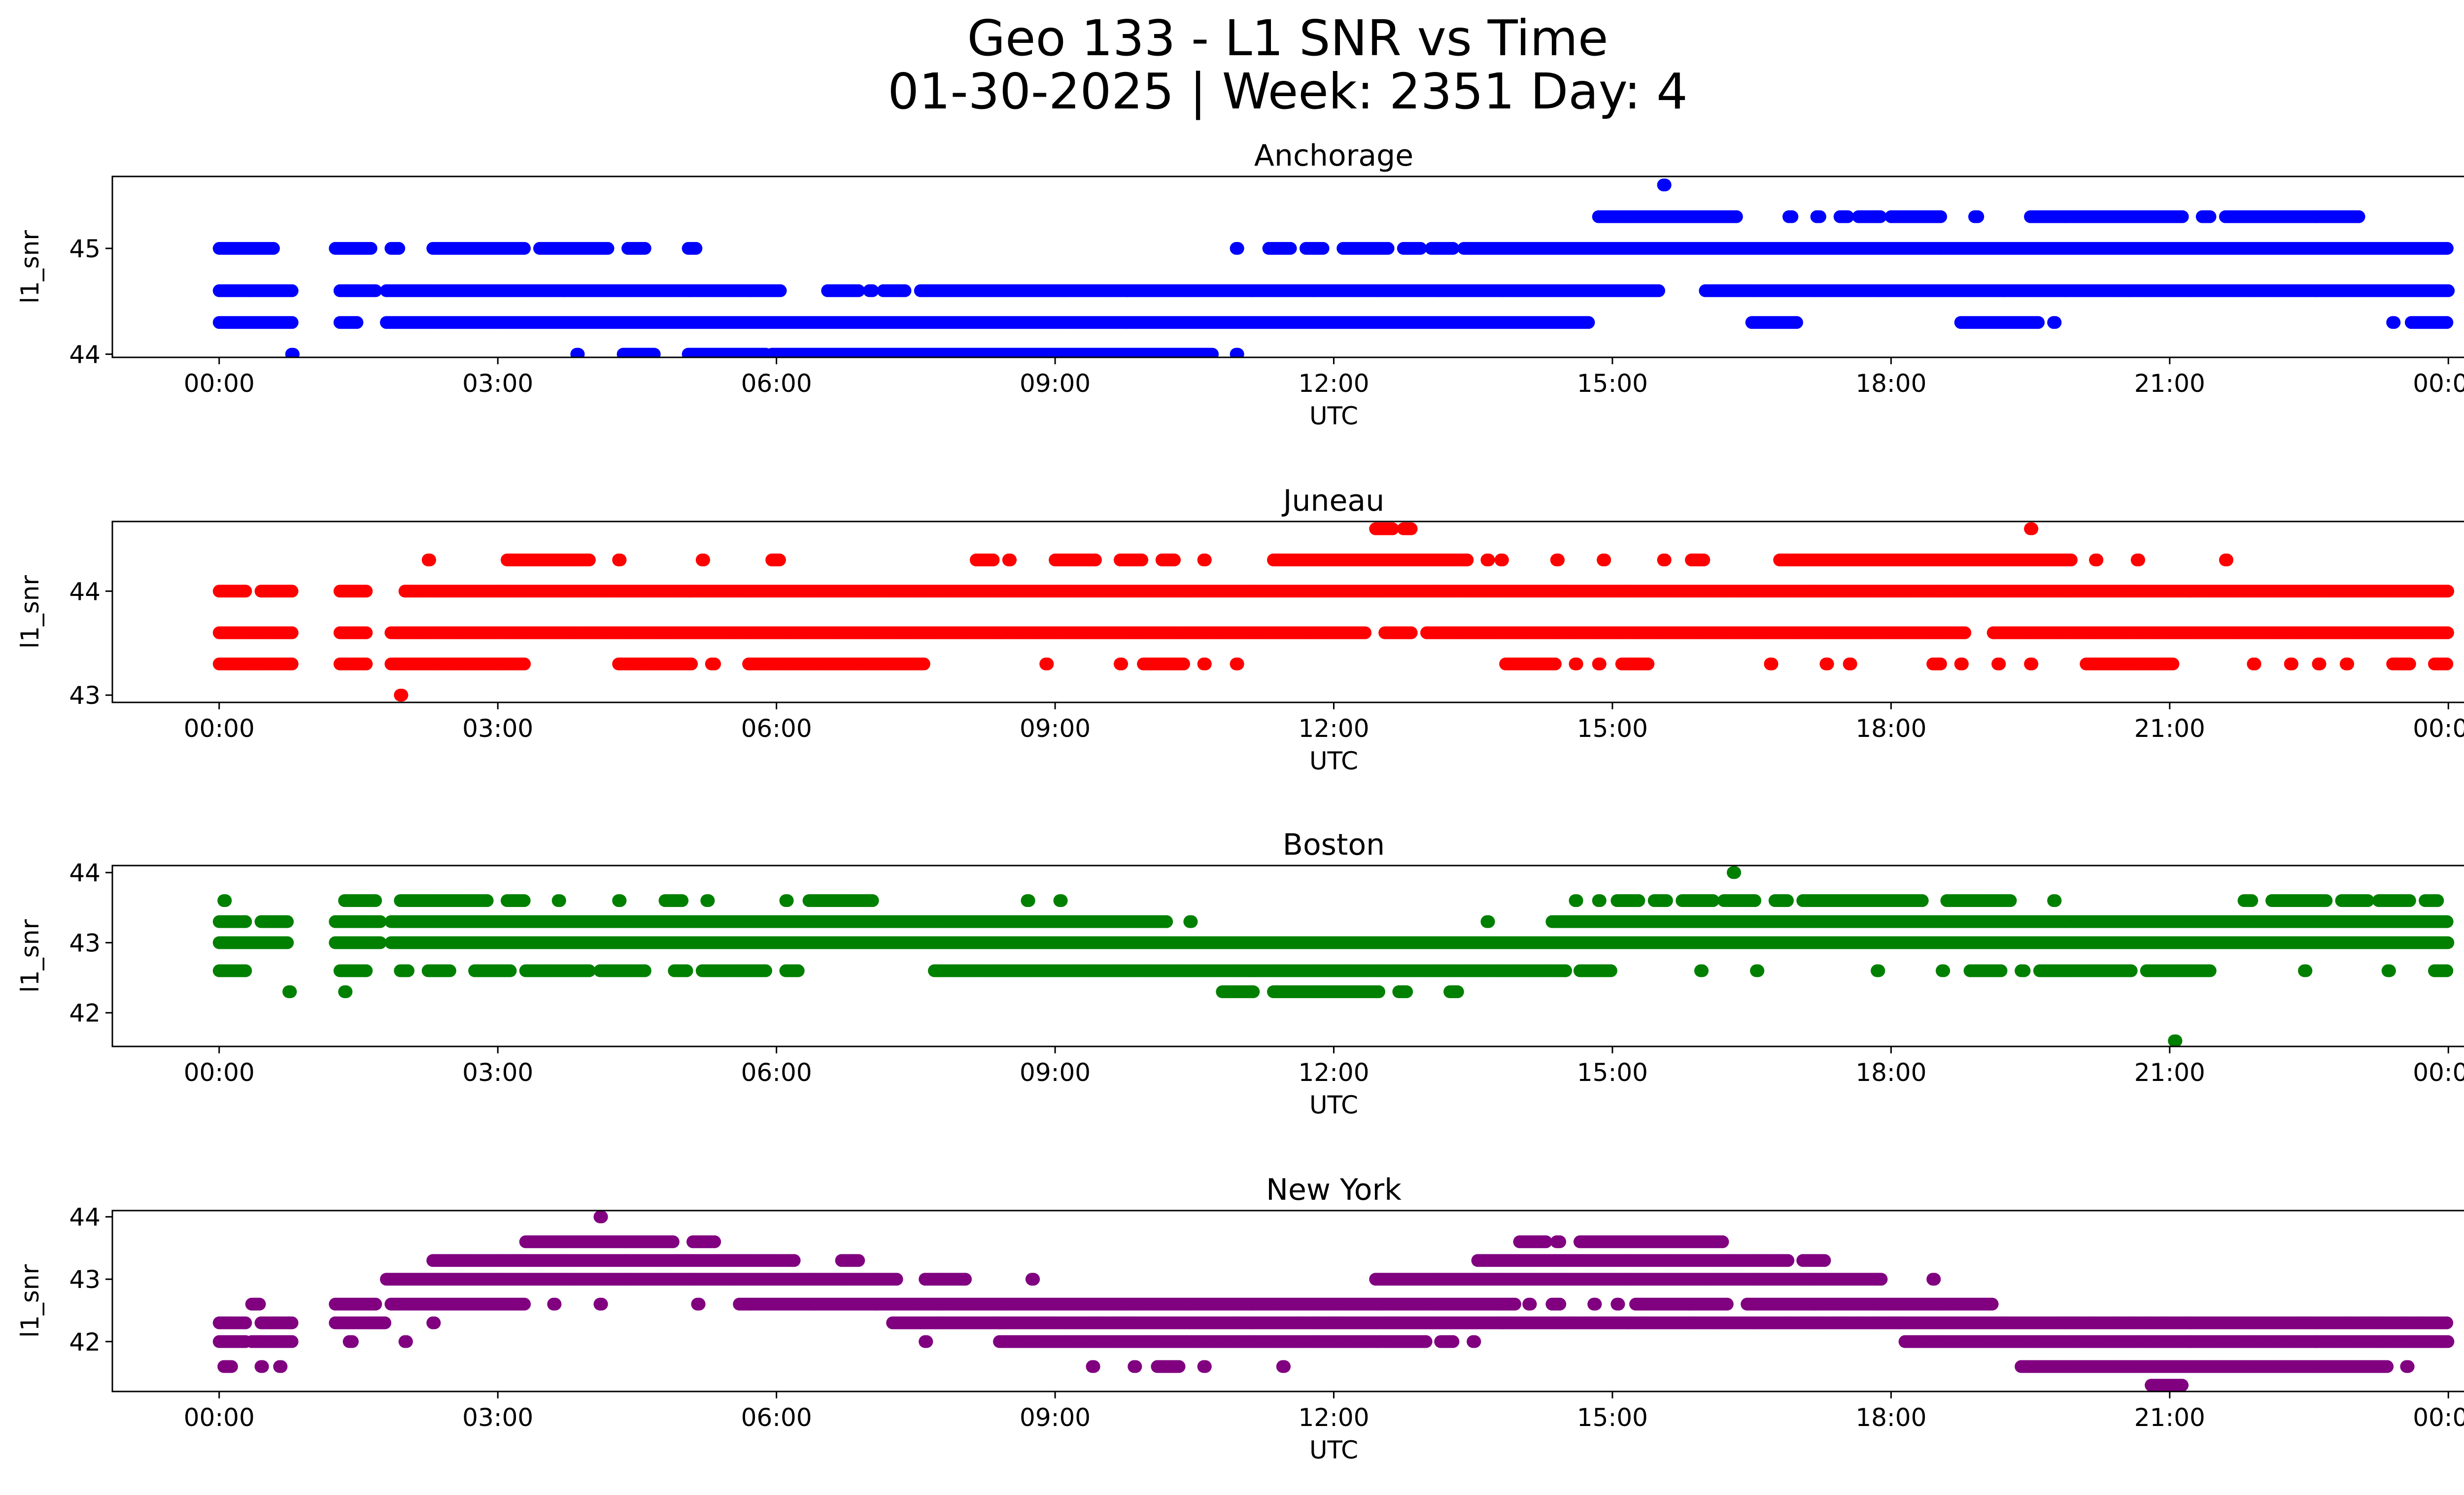 This screenshot has width=2464, height=1495. Describe the element at coordinates (1055, 383) in the screenshot. I see `x-tick-label: 09:00` at that location.